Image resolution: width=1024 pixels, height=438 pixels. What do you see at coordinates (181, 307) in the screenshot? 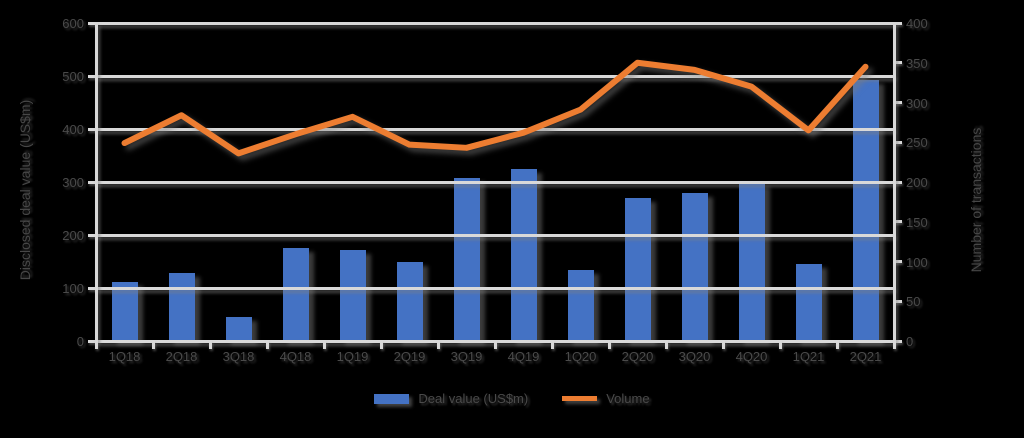
I see `bar-2Q18` at bounding box center [181, 307].